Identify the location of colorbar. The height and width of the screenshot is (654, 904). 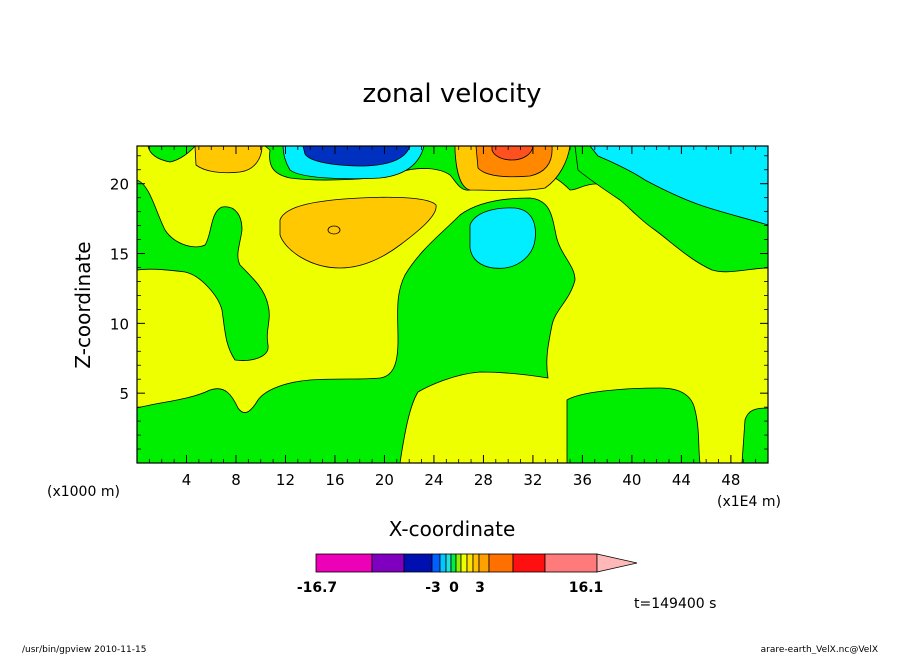
(476, 563).